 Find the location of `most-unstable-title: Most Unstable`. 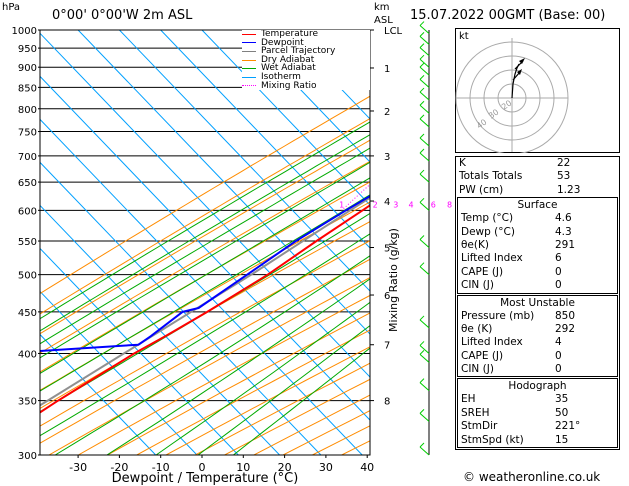

most-unstable-title: Most Unstable is located at coordinates (537, 302).